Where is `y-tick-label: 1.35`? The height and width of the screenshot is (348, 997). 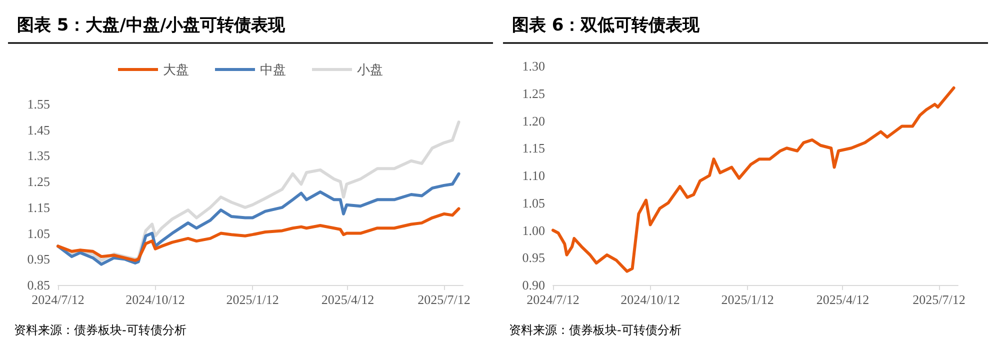 y-tick-label: 1.35 is located at coordinates (38, 156).